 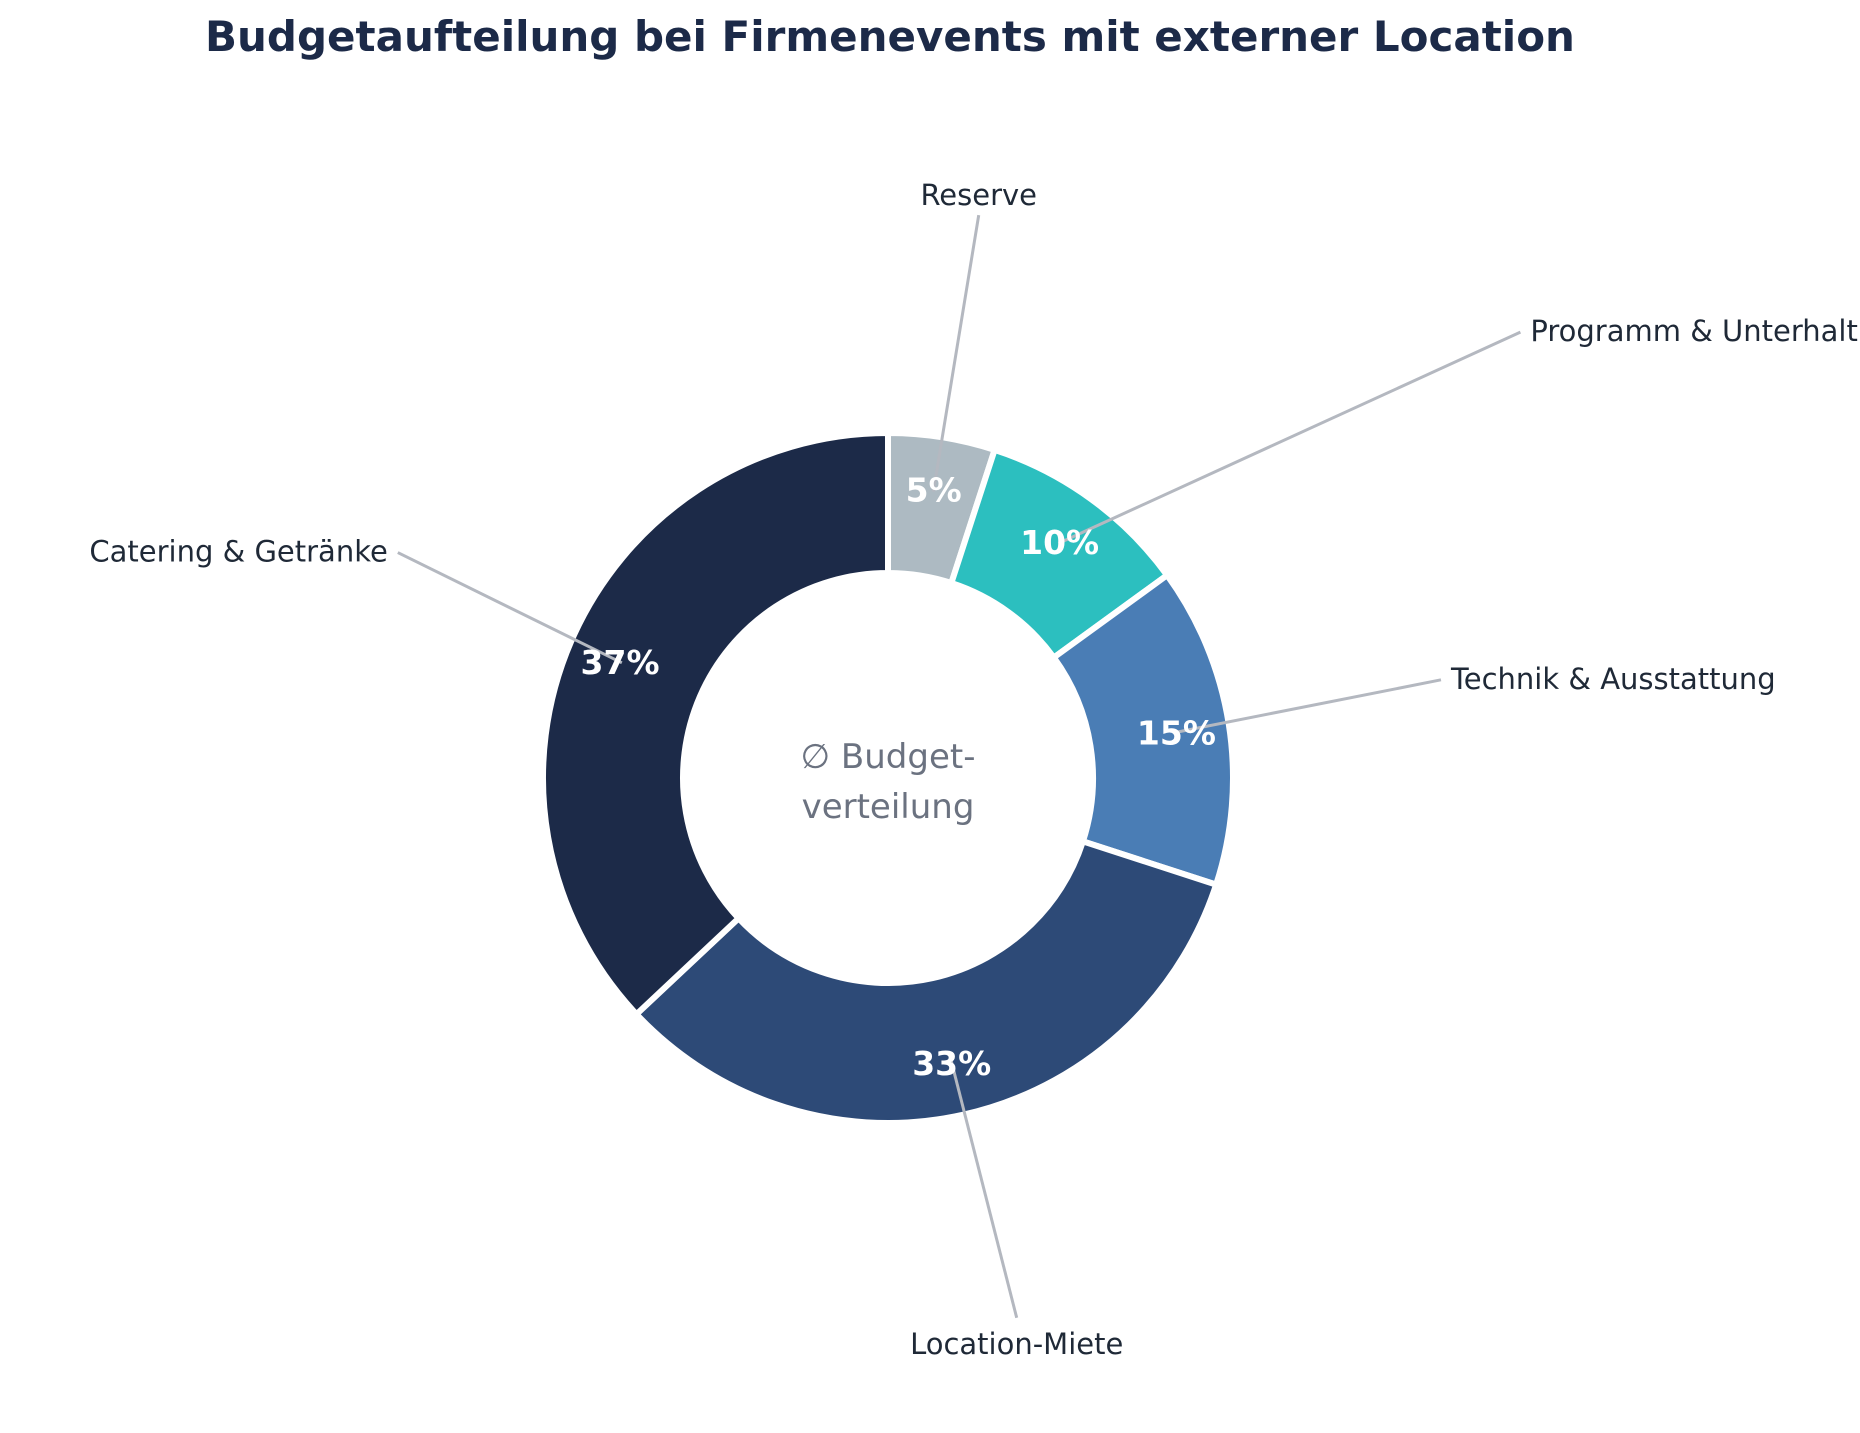 I want to click on value-labels: 5% 10% 15% 33% 37%, so click(x=898, y=777).